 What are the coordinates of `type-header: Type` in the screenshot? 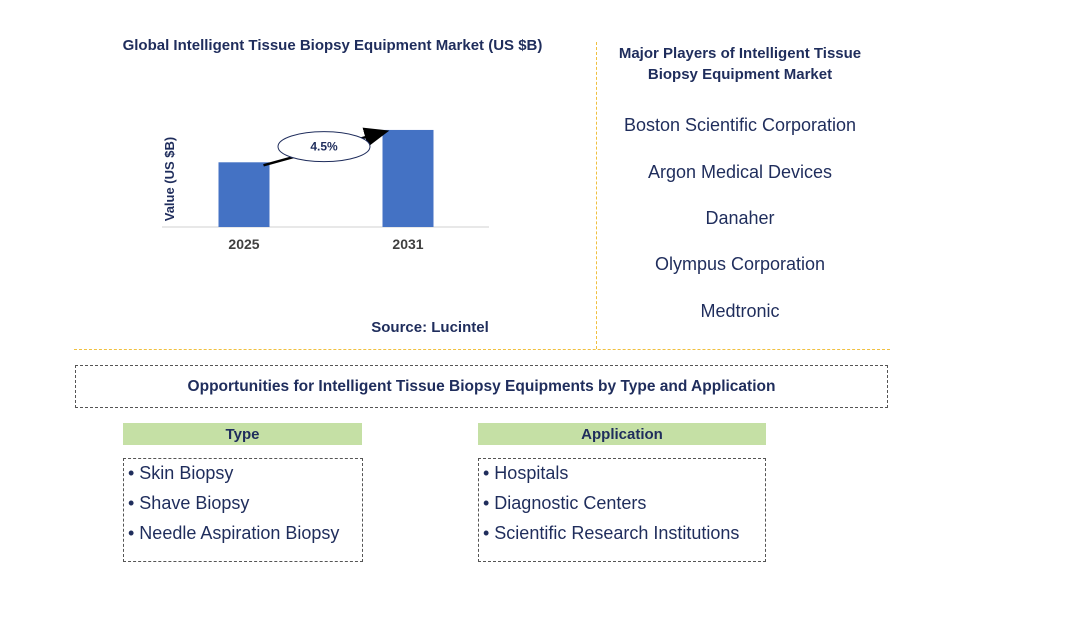 It's located at (242, 434).